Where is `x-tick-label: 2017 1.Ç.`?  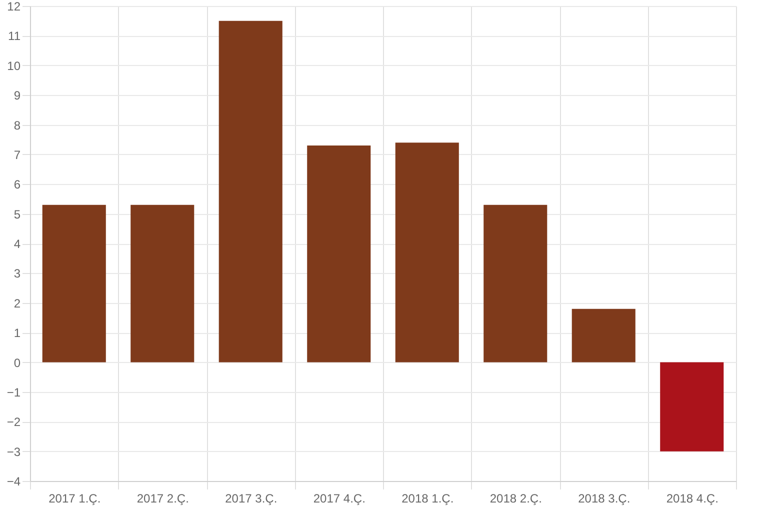
x-tick-label: 2017 1.Ç. is located at coordinates (74, 499).